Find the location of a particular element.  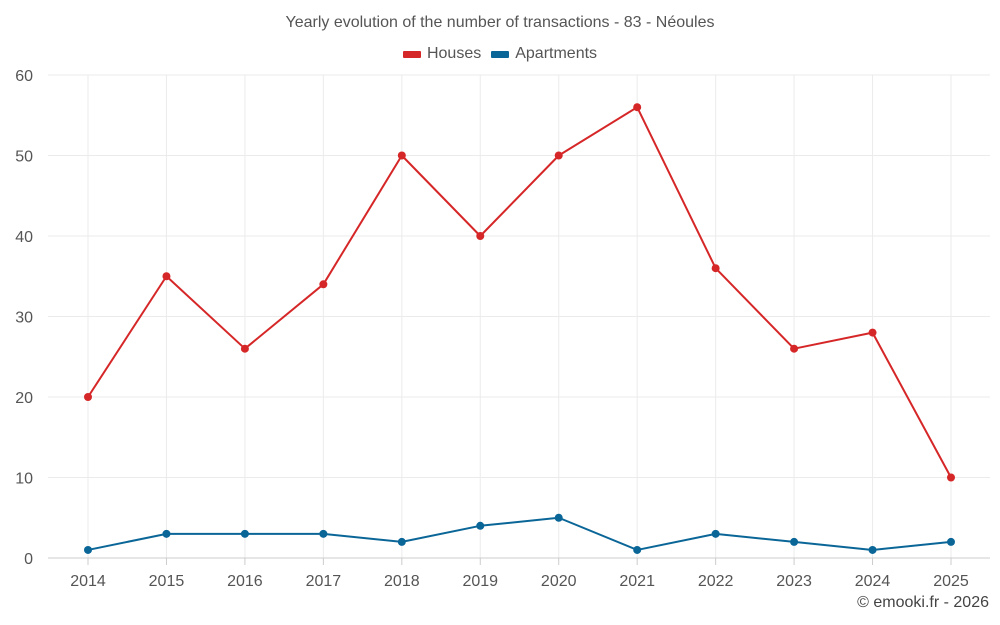

data-point-houses-2021 is located at coordinates (637, 107).